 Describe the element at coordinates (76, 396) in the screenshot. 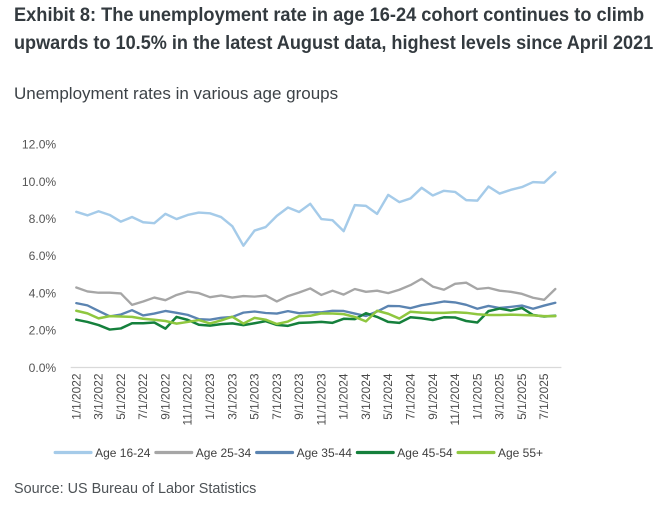

I see `svg-text: 1/1/2022` at that location.